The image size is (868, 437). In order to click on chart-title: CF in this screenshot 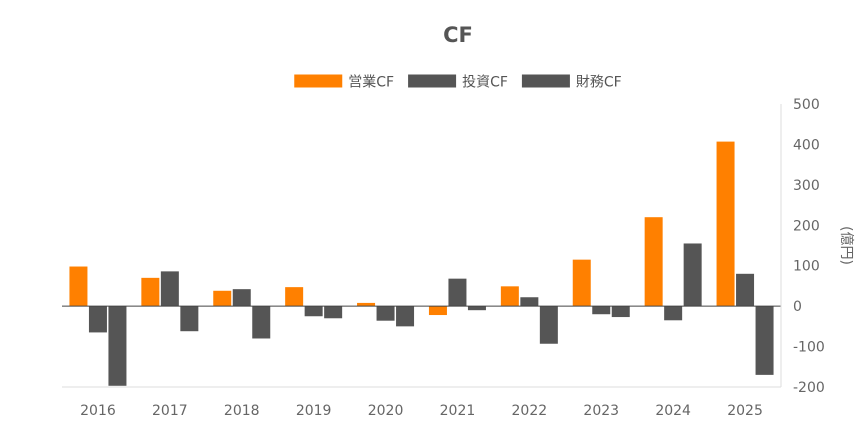, I will do `click(458, 35)`.